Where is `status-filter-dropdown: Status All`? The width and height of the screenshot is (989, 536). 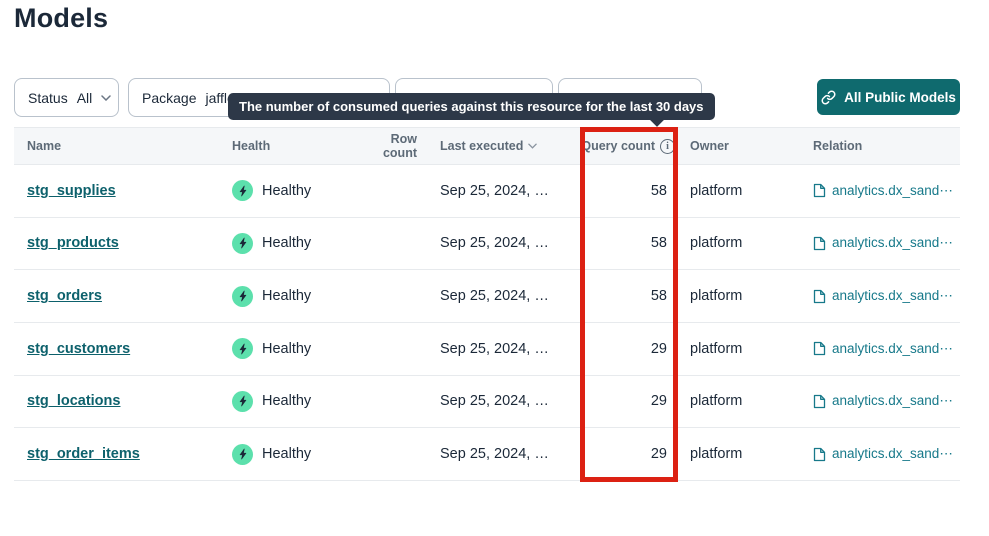
status-filter-dropdown: Status All is located at coordinates (66, 97).